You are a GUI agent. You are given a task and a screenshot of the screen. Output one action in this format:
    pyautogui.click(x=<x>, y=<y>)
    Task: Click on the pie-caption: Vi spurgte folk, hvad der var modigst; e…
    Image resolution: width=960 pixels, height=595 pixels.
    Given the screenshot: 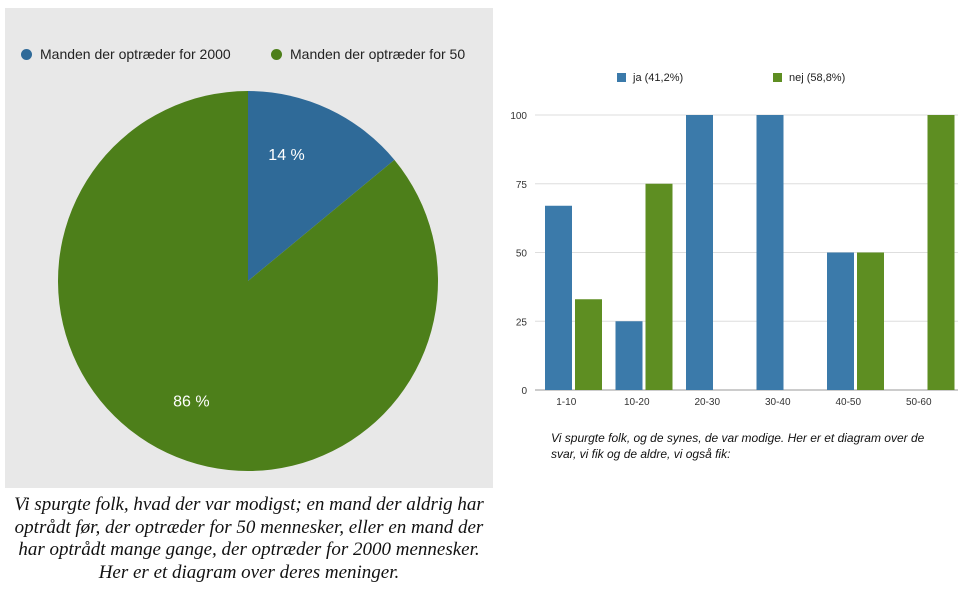 What is the action you would take?
    pyautogui.click(x=249, y=538)
    